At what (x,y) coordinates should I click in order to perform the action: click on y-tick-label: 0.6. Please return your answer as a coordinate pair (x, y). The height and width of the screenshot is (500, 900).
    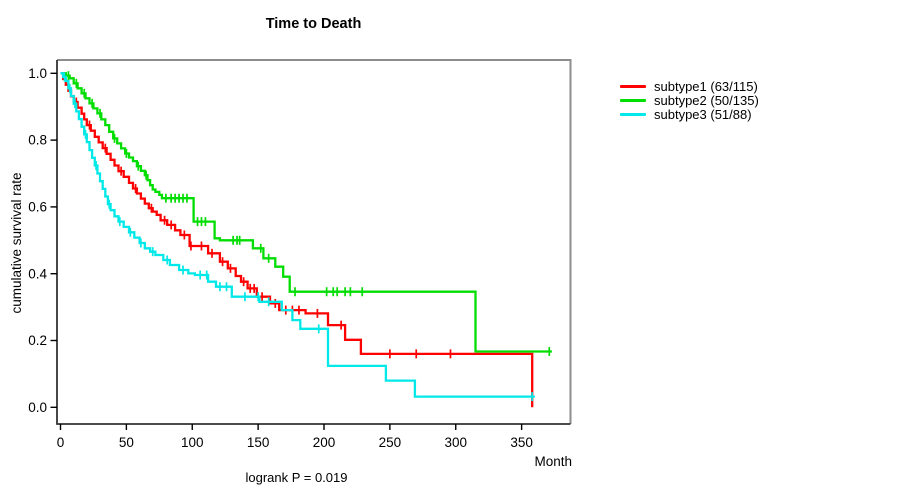
    Looking at the image, I should click on (37, 207).